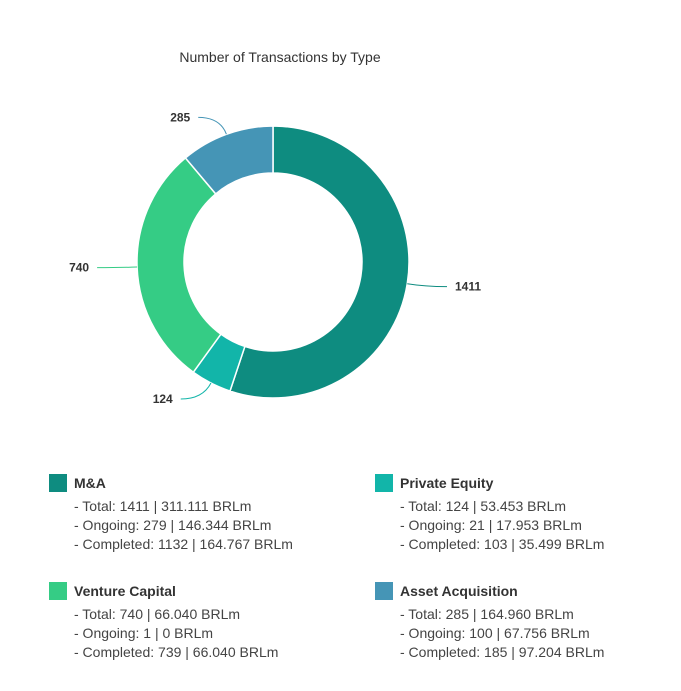 This screenshot has height=691, width=681. I want to click on leader-line-ma, so click(427, 285).